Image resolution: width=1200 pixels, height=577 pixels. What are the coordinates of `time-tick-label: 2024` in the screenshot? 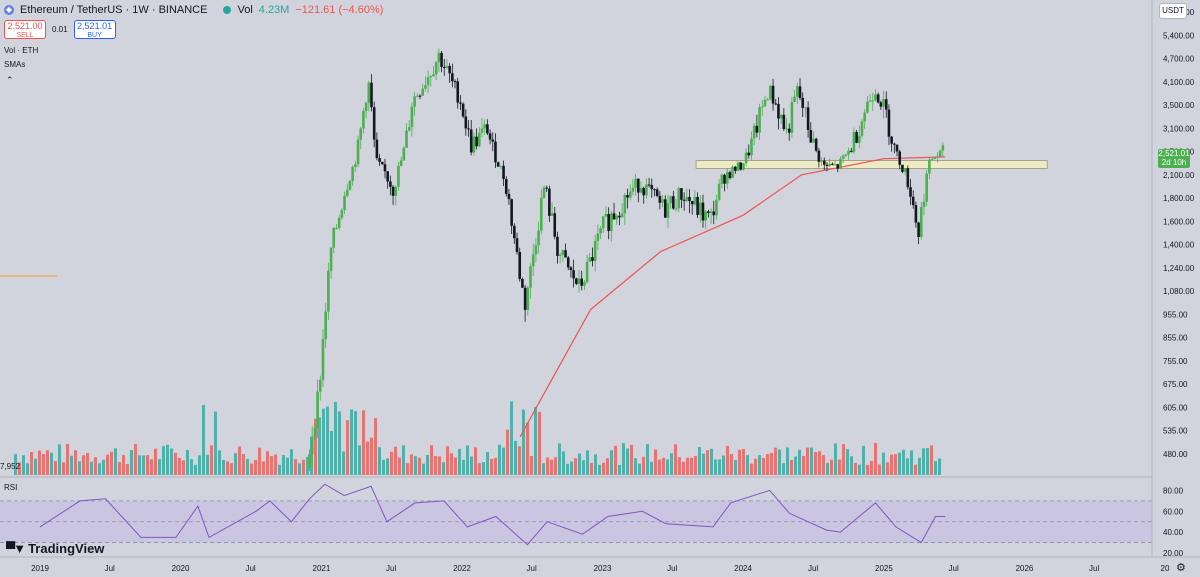 It's located at (743, 568).